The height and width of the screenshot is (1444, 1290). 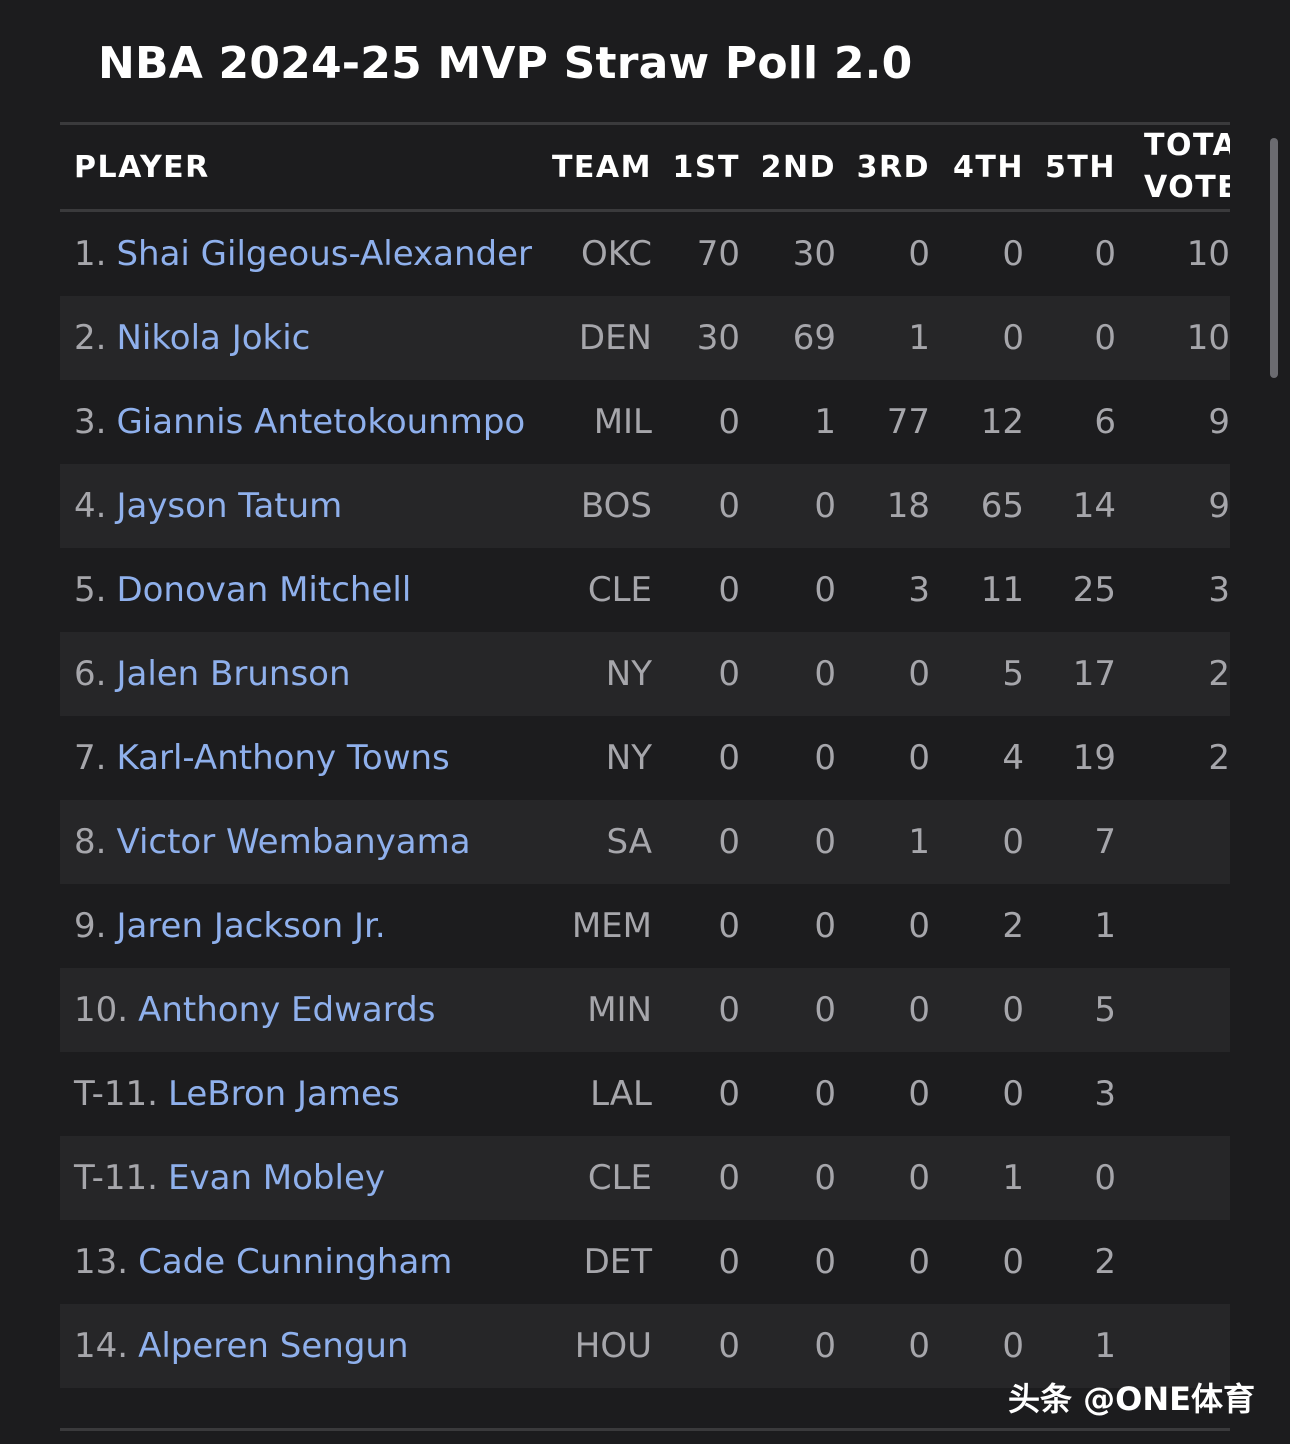 I want to click on fourth-place-votes-cell: 2, so click(x=1013, y=926).